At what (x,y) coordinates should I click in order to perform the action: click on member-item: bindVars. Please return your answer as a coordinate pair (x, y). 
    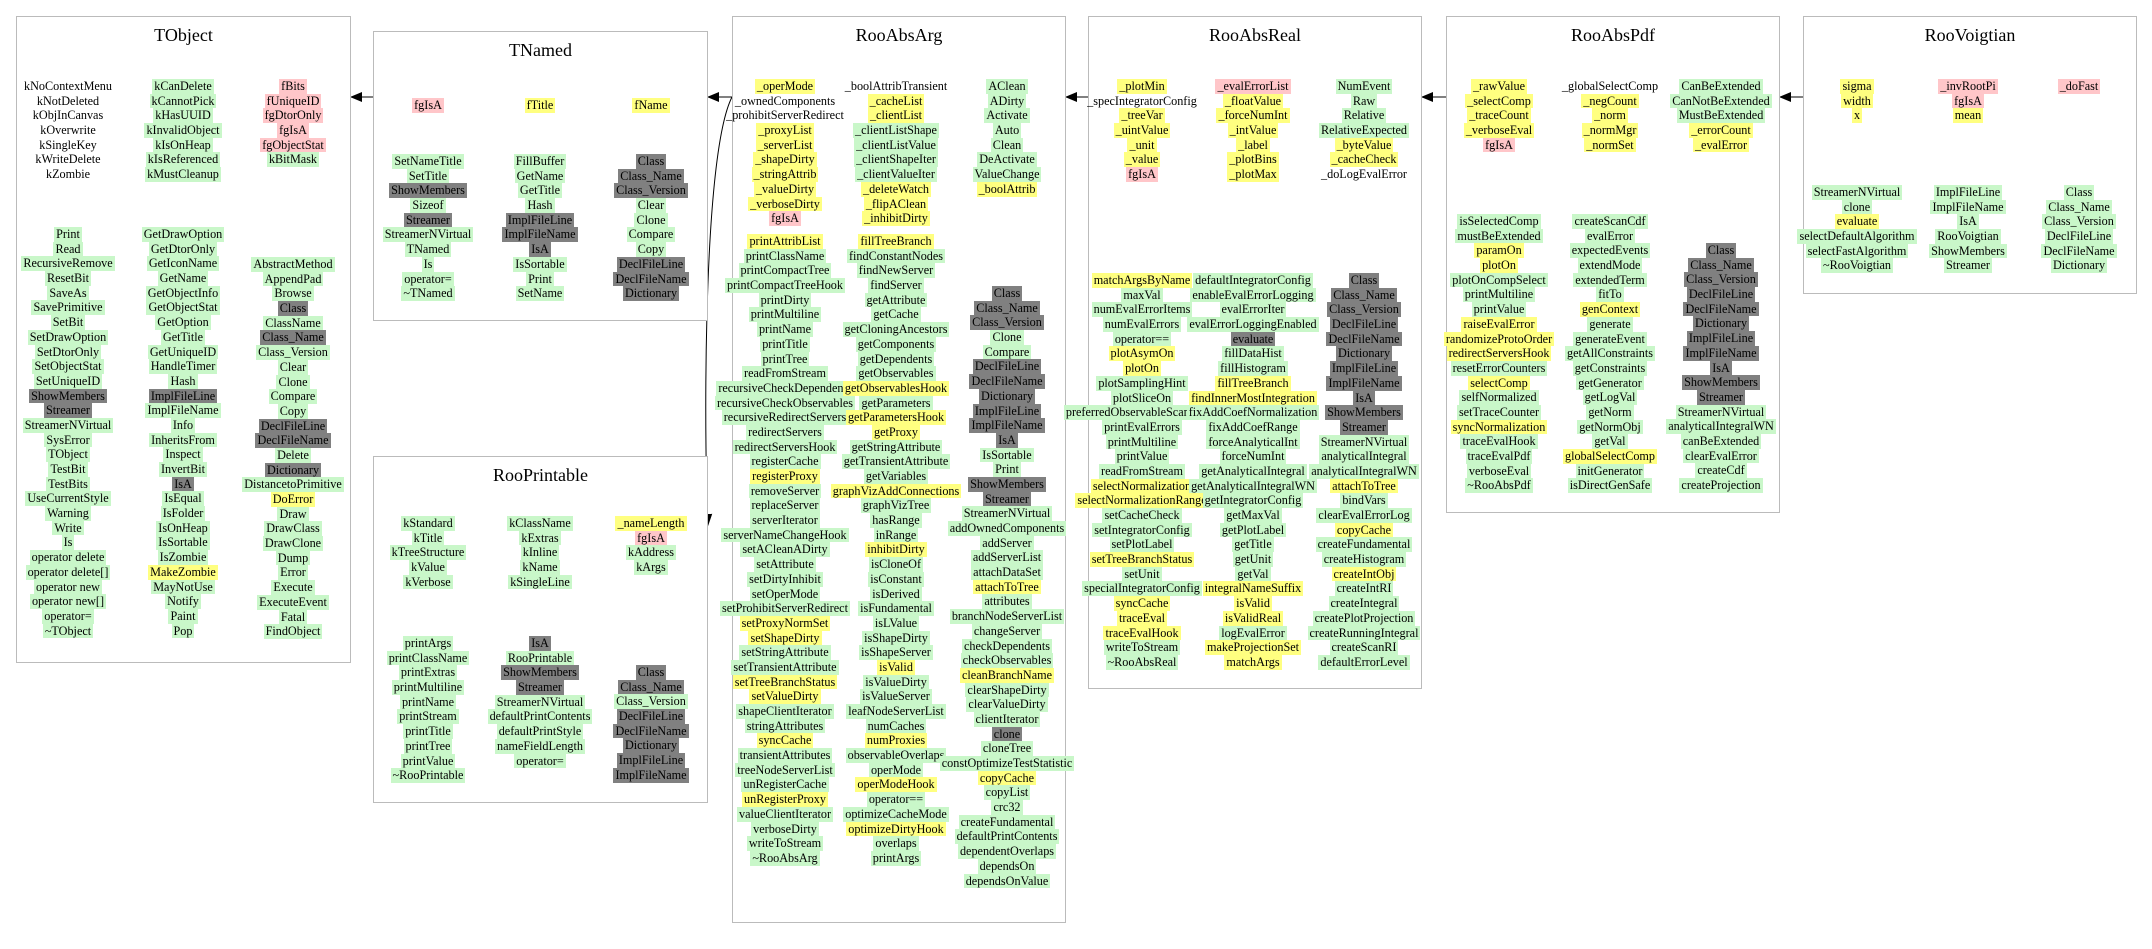
    Looking at the image, I should click on (1364, 500).